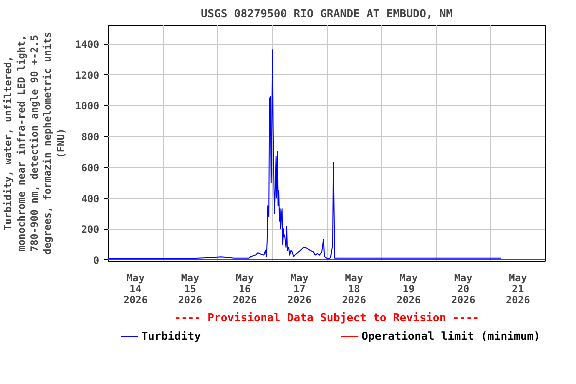 The height and width of the screenshot is (384, 576). What do you see at coordinates (245, 290) in the screenshot?
I see `x-tick-label: May 16 2026` at bounding box center [245, 290].